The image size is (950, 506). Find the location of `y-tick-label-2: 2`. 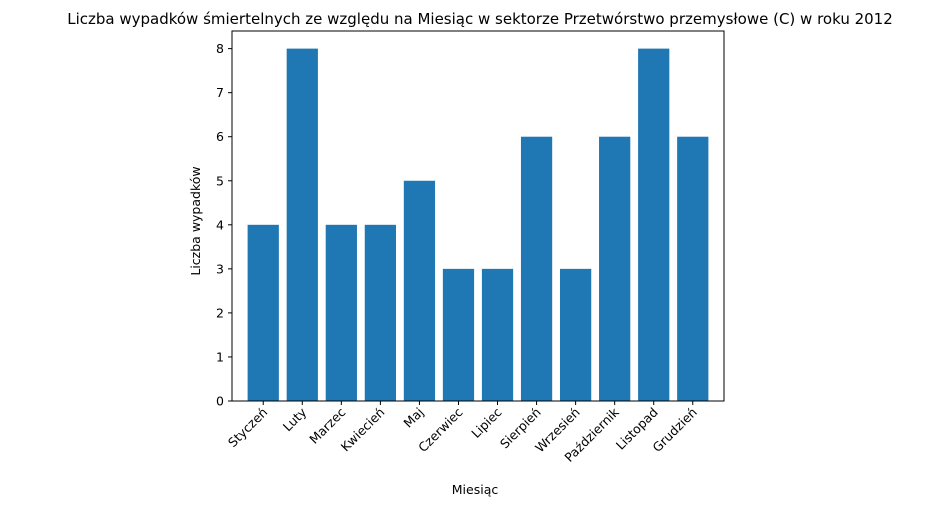

y-tick-label-2: 2 is located at coordinates (220, 312).